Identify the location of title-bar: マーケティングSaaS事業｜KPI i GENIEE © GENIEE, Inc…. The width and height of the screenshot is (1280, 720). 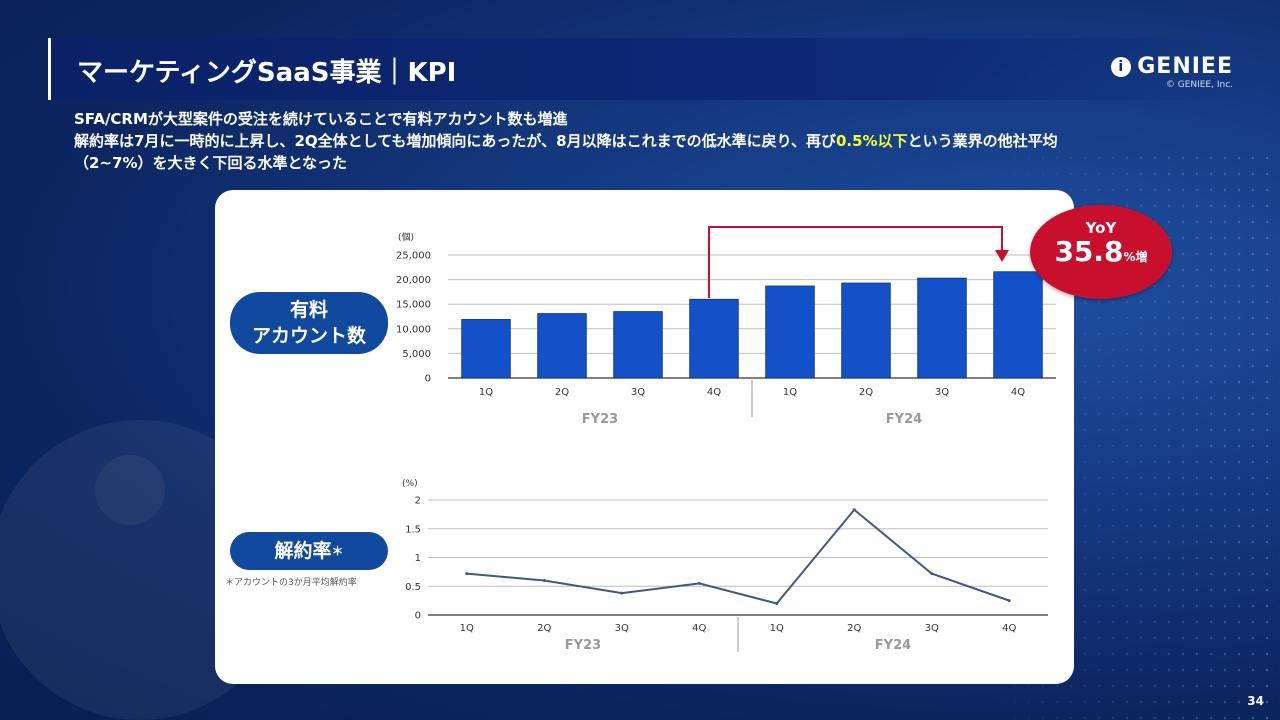
(642, 69).